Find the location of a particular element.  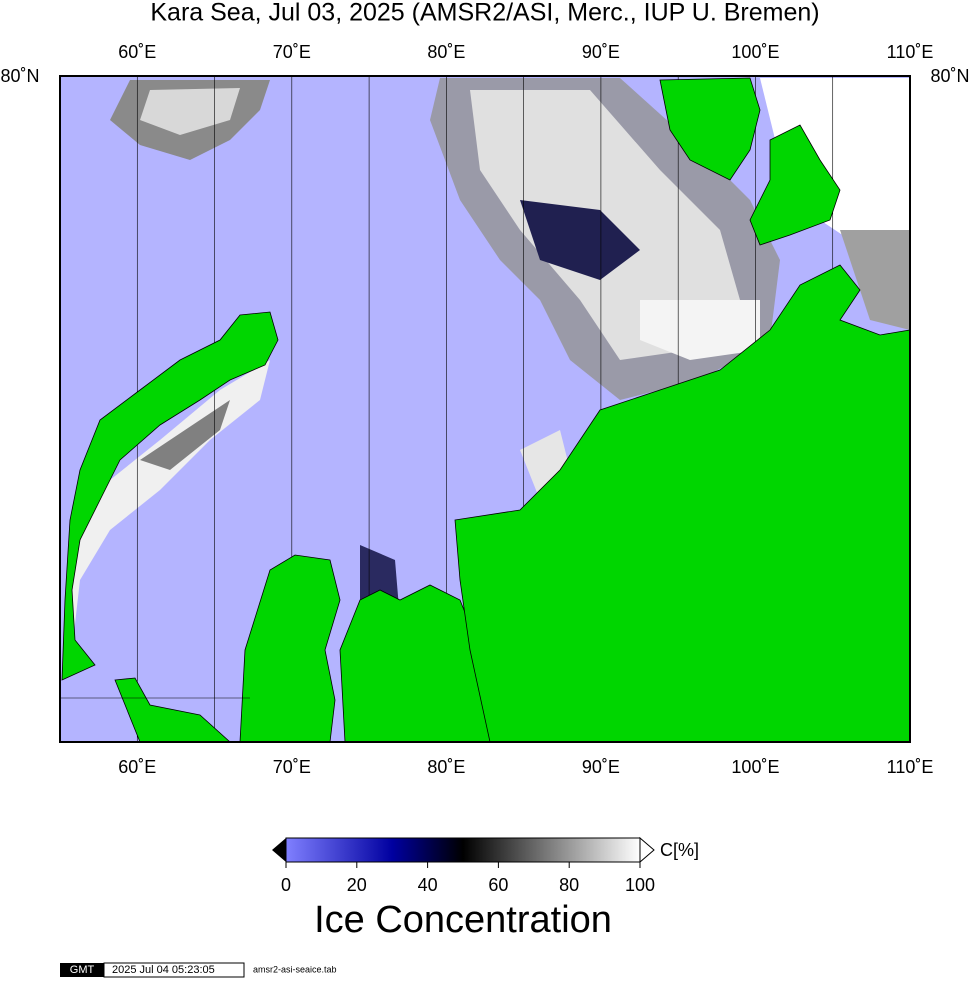

lon-label-top: 110˚E is located at coordinates (910, 52).